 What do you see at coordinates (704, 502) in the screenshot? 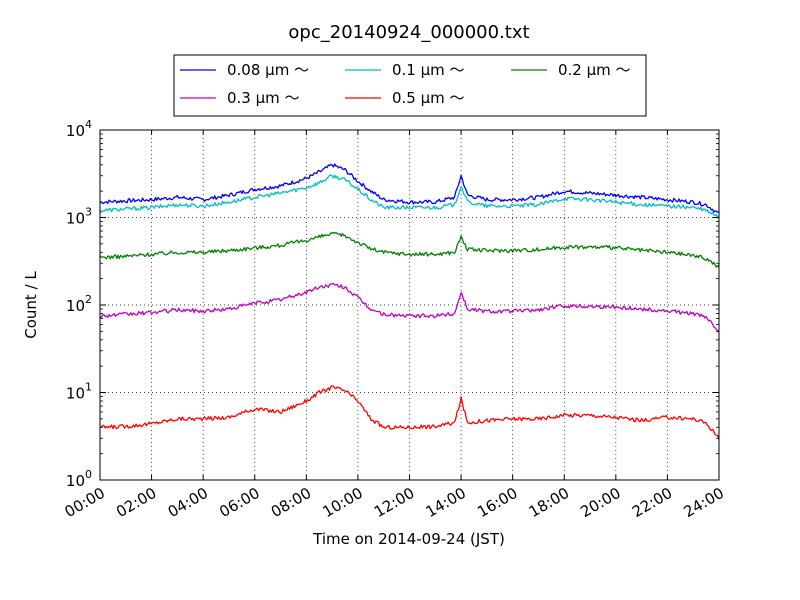
I see `x-tick-label: 24:00` at bounding box center [704, 502].